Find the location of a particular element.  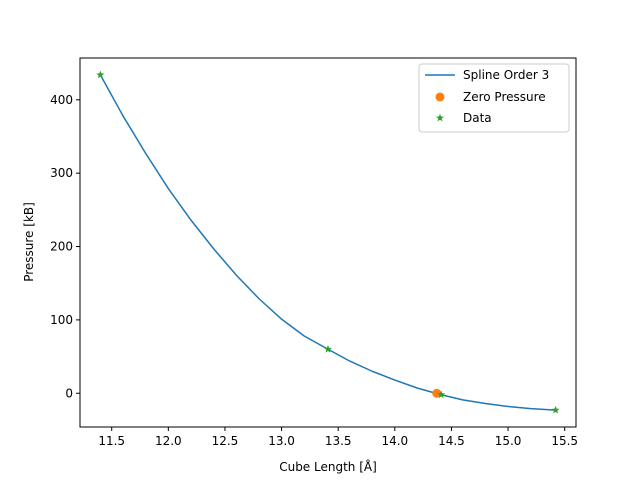

y-tick-label: 400 is located at coordinates (61, 100).